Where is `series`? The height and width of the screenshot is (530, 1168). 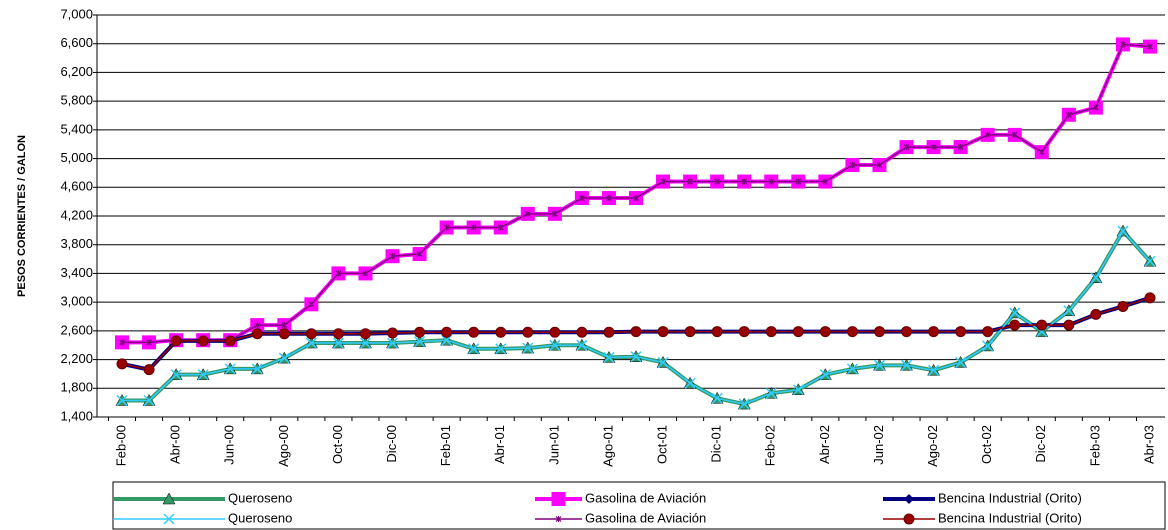
series is located at coordinates (636, 334).